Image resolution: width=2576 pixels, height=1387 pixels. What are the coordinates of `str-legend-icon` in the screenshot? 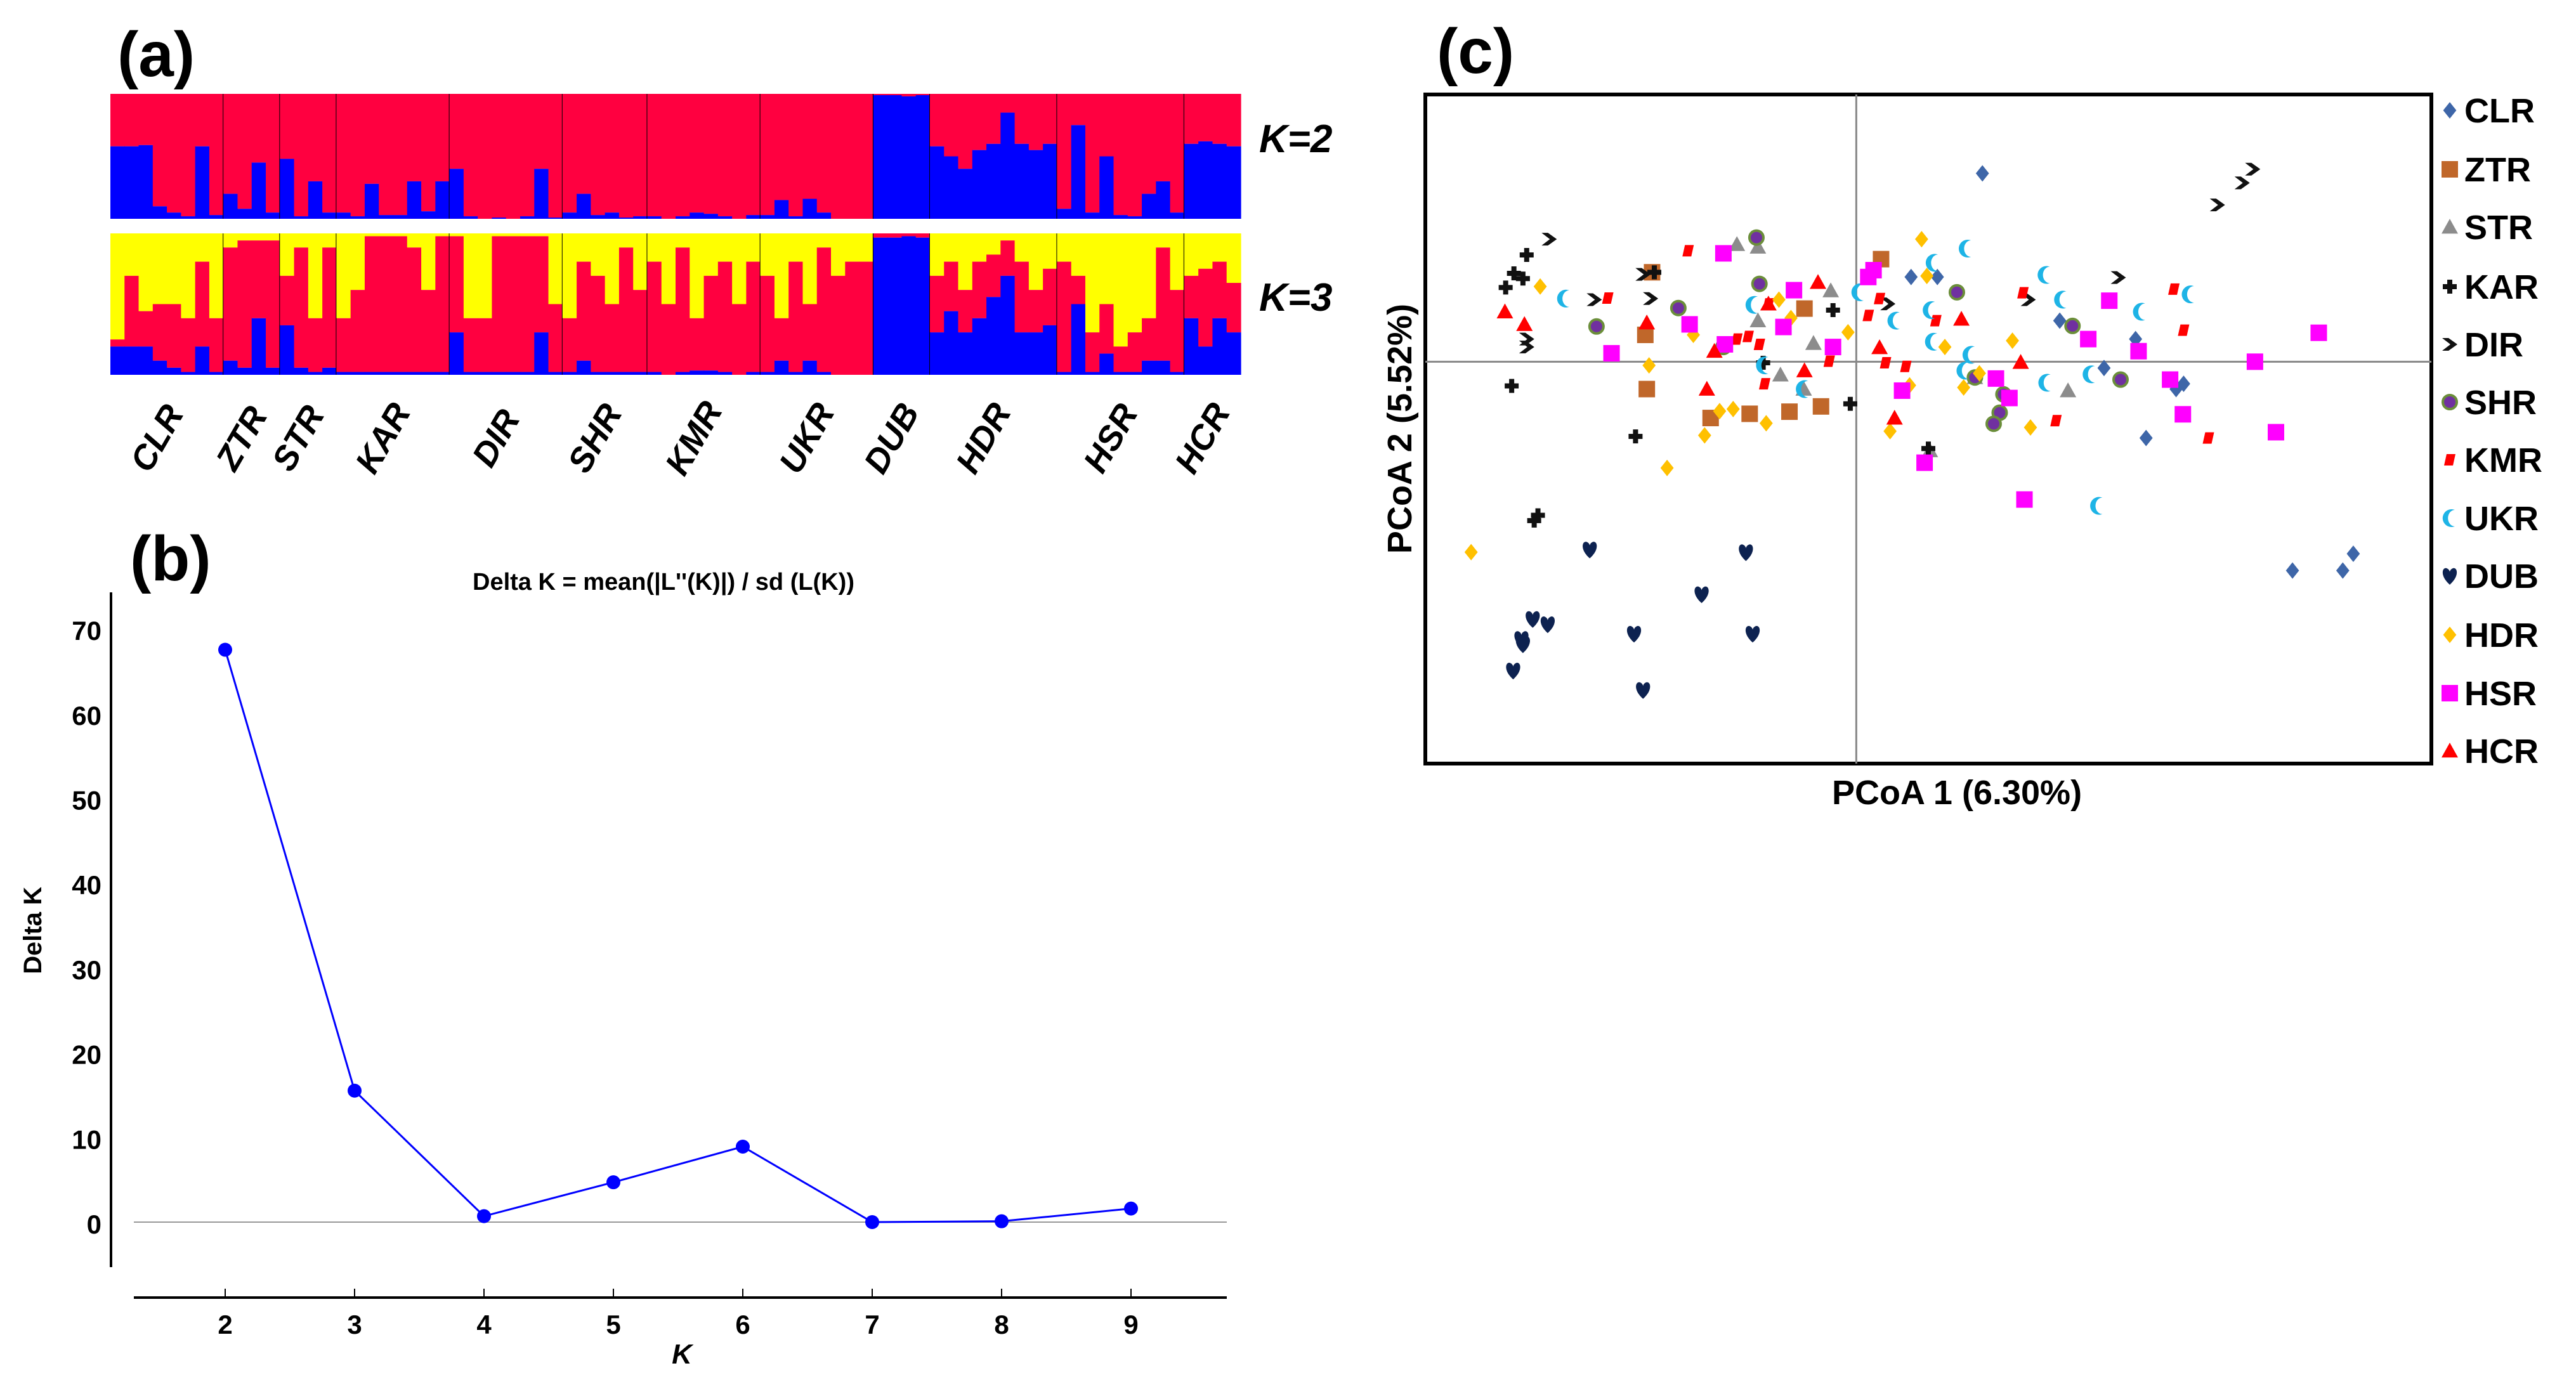 It's located at (2450, 226).